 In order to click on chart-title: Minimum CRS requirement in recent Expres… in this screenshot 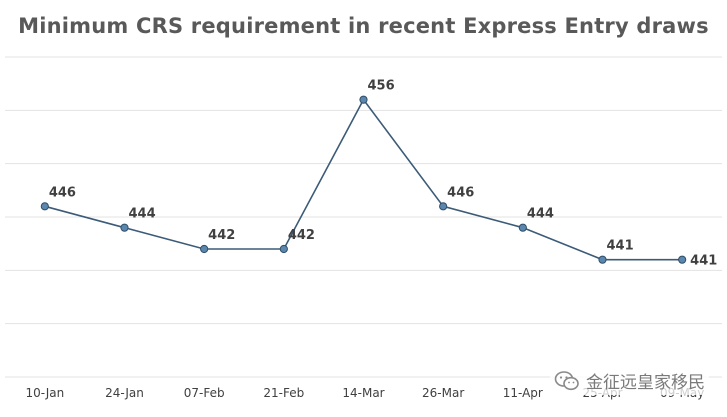, I will do `click(363, 26)`.